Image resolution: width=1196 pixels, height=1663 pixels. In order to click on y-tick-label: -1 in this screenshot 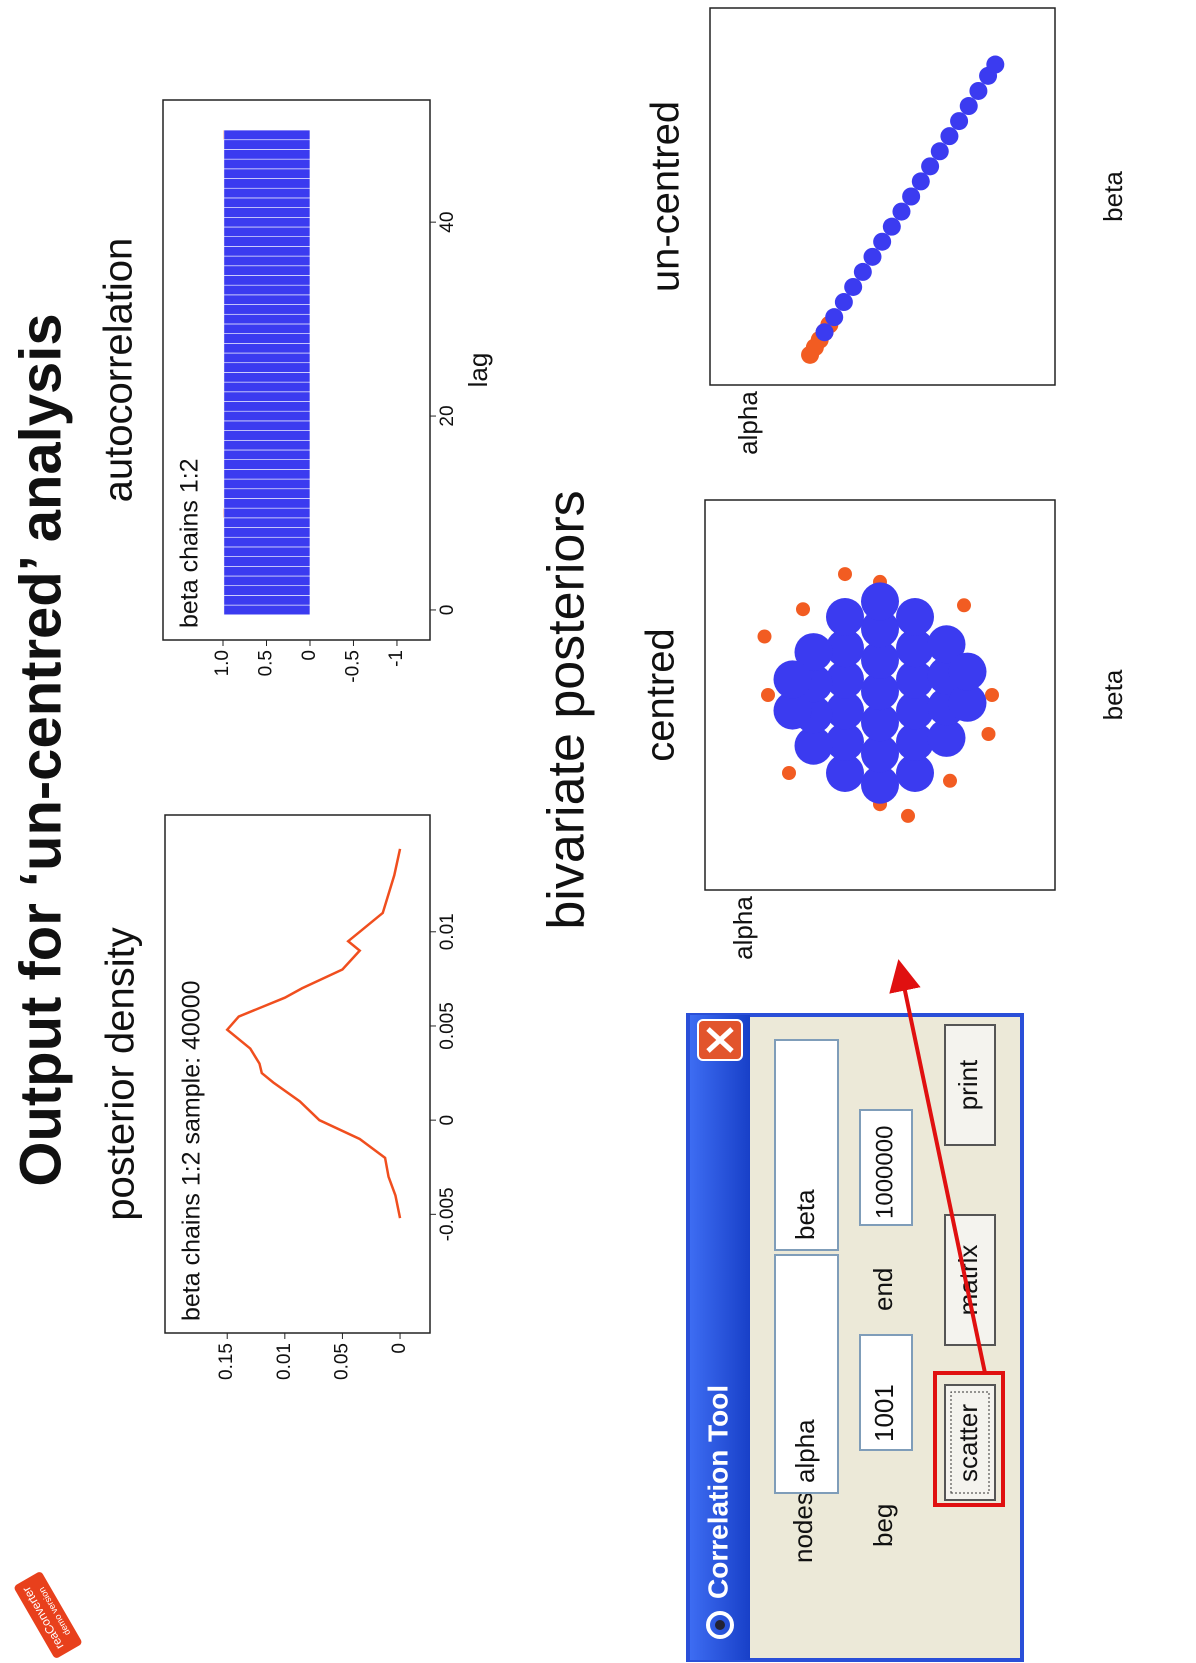, I will do `click(396, 658)`.